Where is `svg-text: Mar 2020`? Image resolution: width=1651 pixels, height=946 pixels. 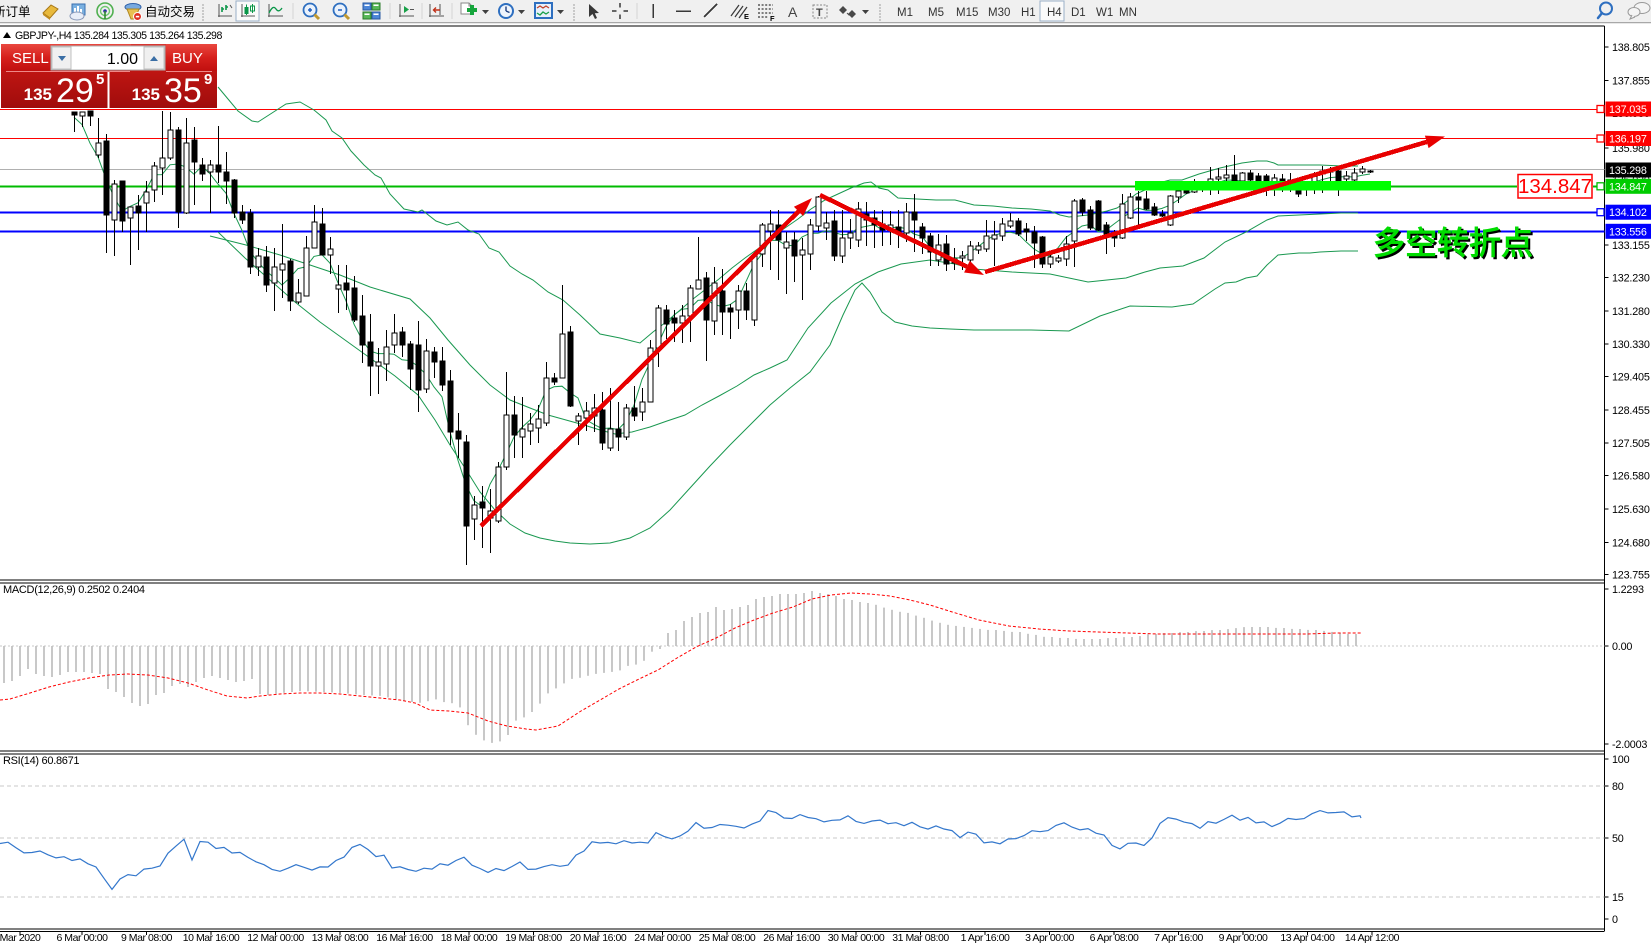
svg-text: Mar 2020 is located at coordinates (20, 938).